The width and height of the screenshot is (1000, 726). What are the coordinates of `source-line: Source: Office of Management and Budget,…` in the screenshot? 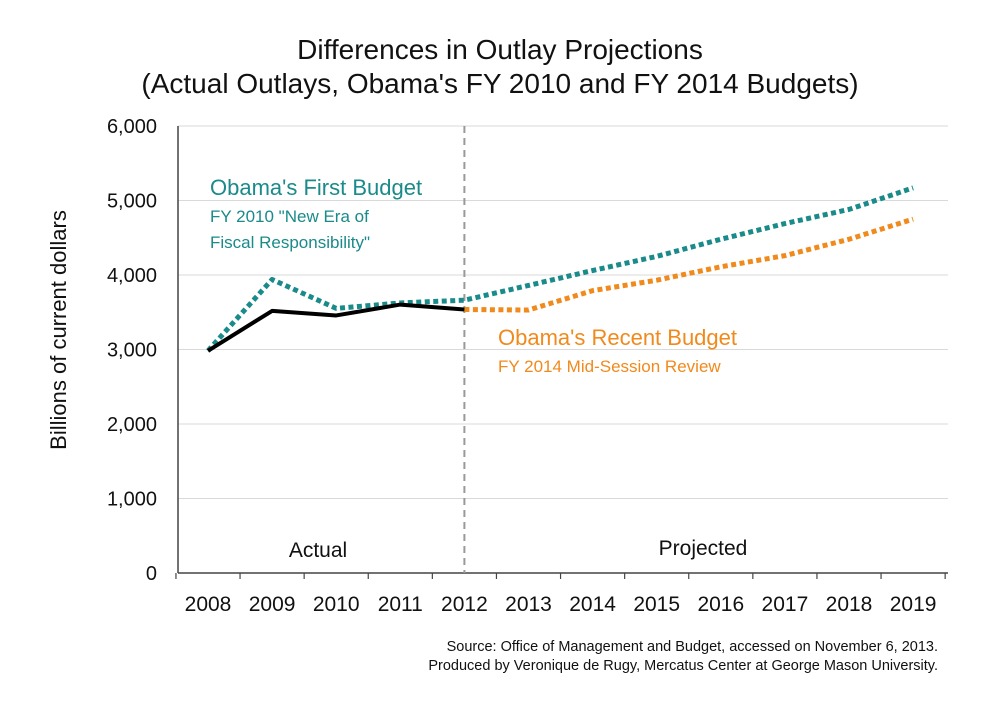 It's located at (692, 647).